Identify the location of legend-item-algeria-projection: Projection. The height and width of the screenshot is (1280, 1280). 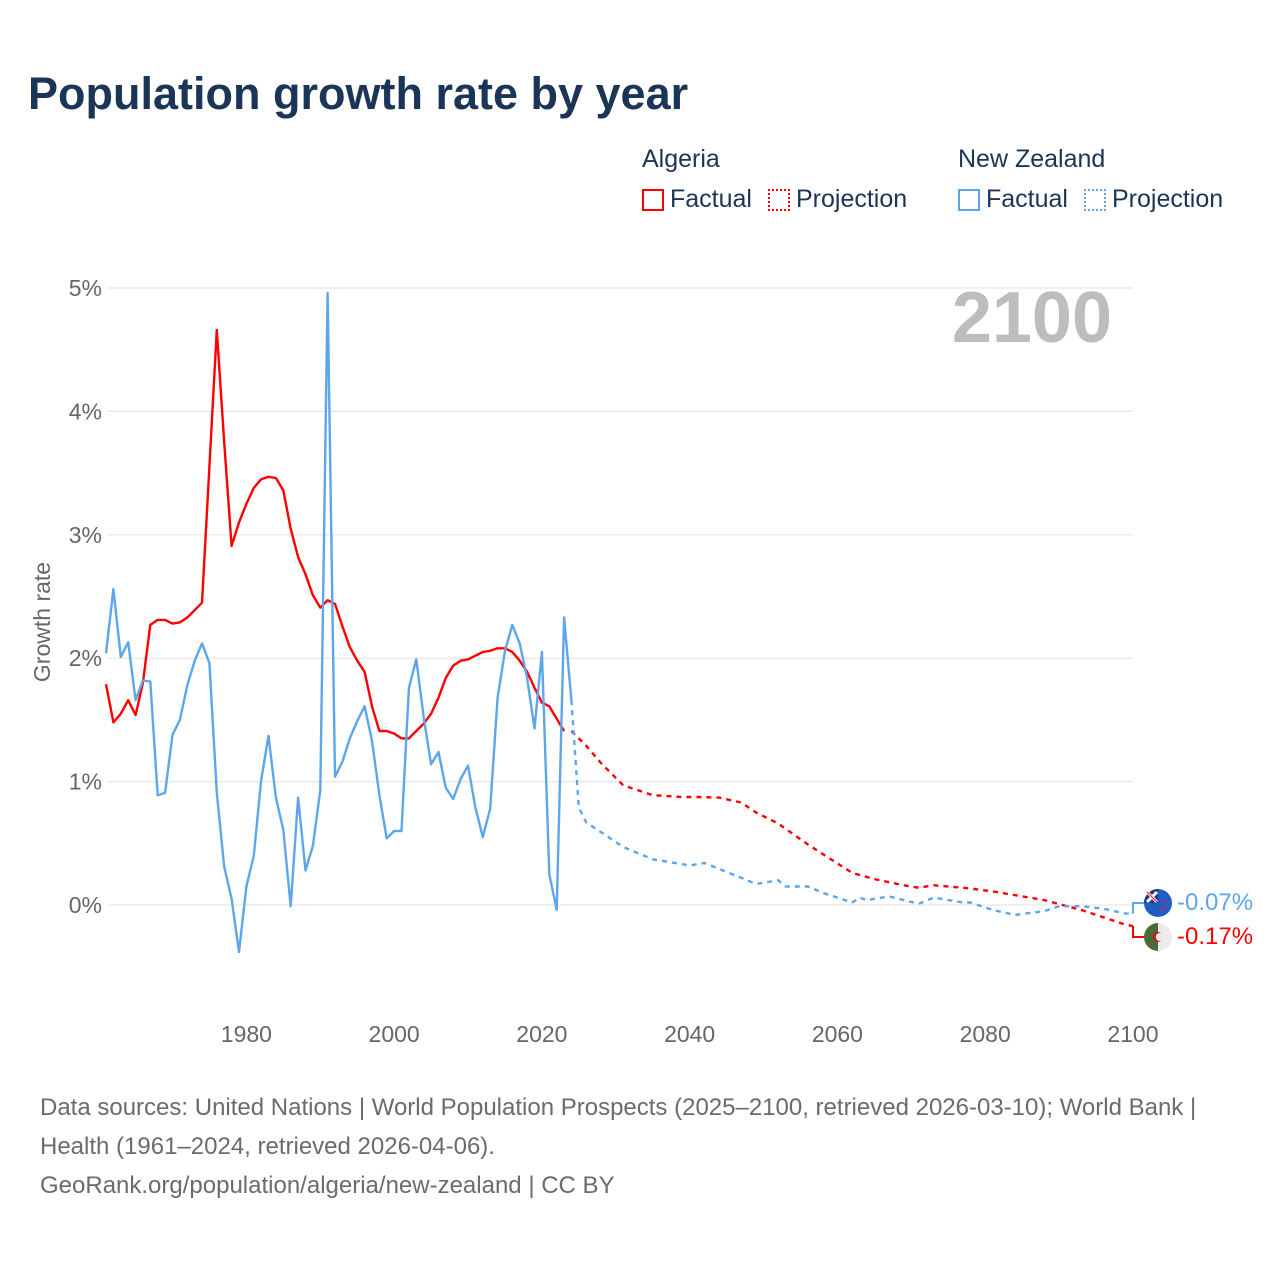
(837, 199).